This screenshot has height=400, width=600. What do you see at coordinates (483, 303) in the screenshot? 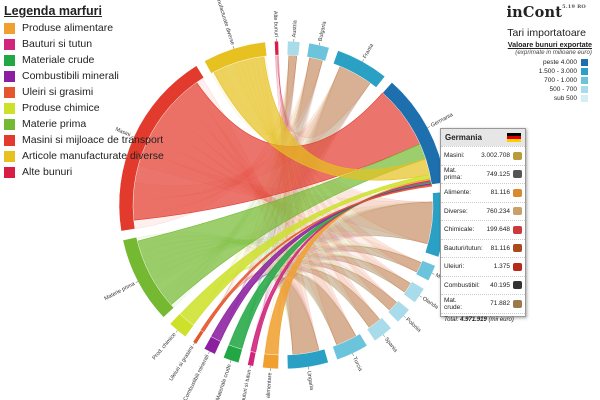
I see `tooltip-row: Mat. crude: 71.882` at bounding box center [483, 303].